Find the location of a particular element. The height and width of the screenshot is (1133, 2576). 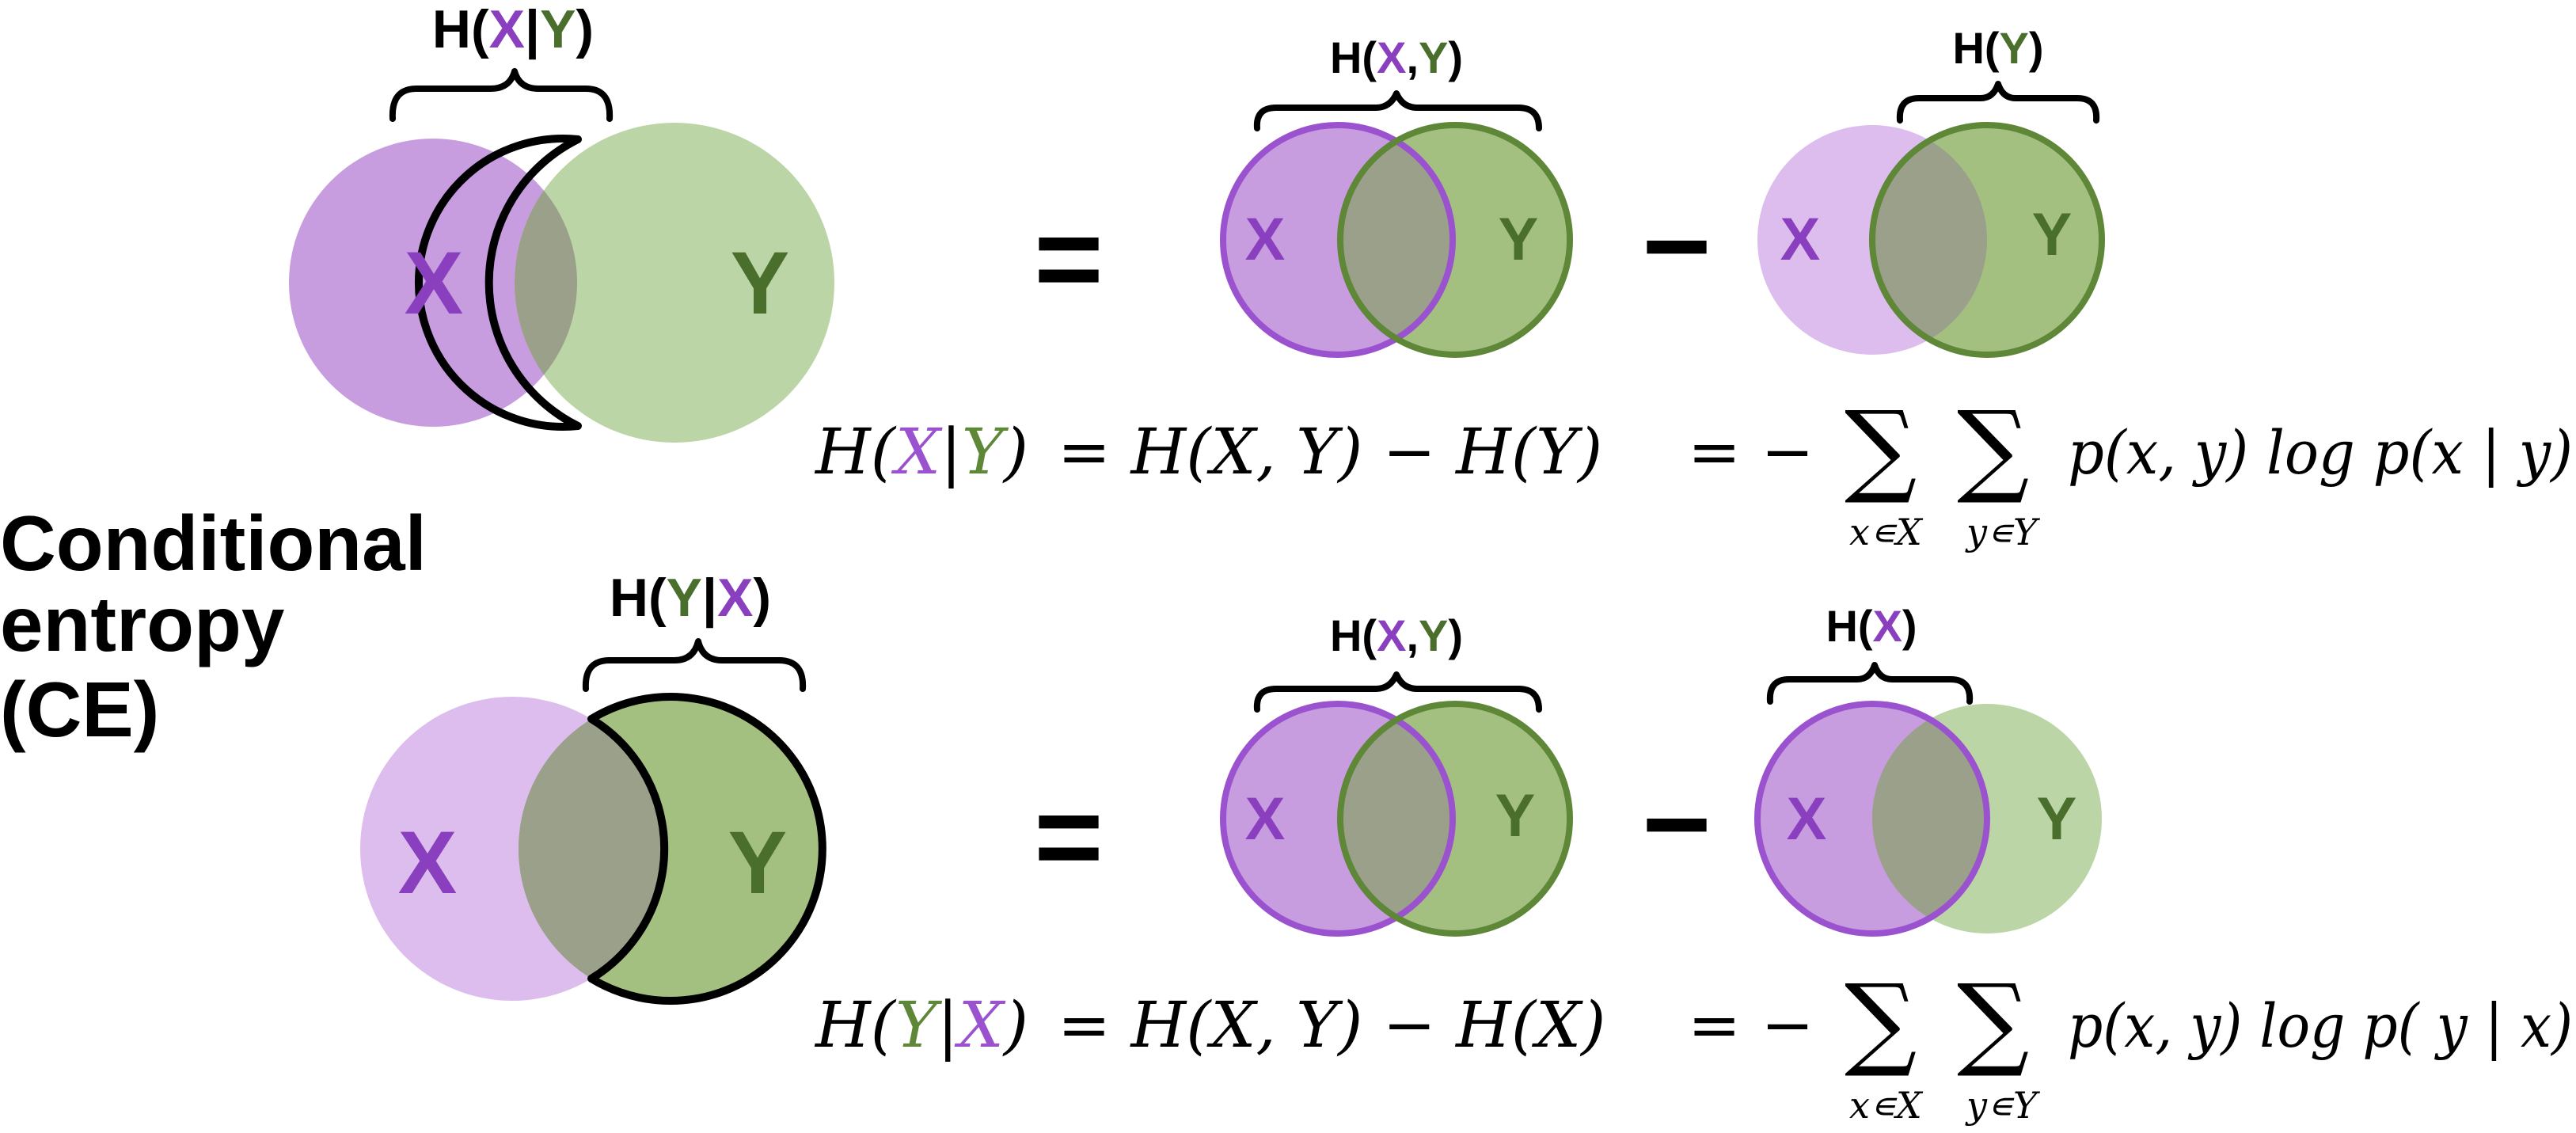

title-line-1: Conditional is located at coordinates (213, 543).